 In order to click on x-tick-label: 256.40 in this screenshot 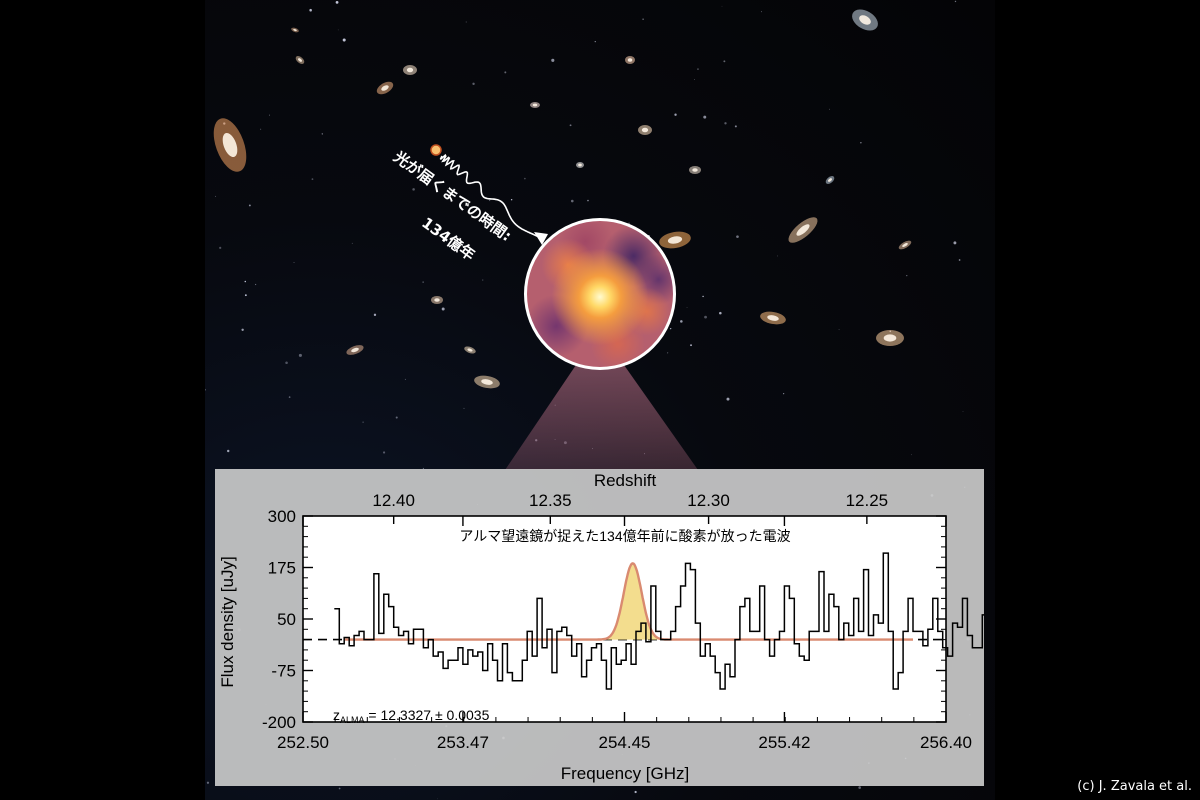, I will do `click(946, 742)`.